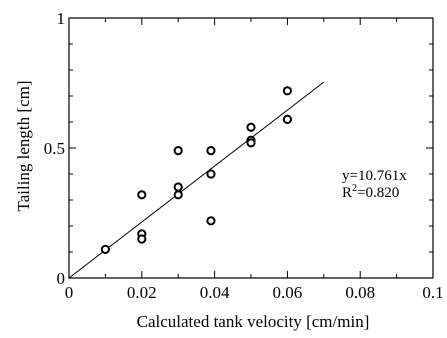 Image resolution: width=447 pixels, height=338 pixels. Describe the element at coordinates (354, 188) in the screenshot. I see `r-squared-superscript: 2` at that location.